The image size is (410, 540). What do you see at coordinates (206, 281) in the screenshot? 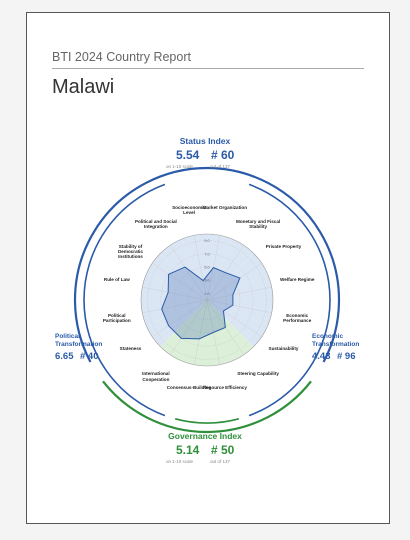
I see `ring-label: 3.0` at bounding box center [206, 281].